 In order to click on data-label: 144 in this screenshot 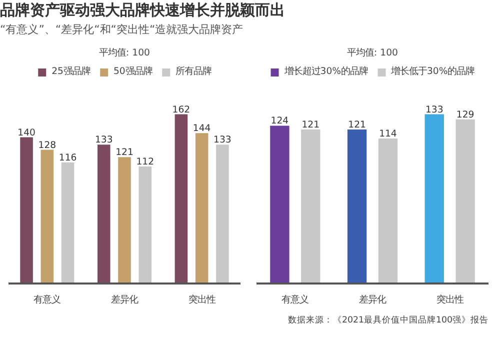, I will do `click(201, 128)`.